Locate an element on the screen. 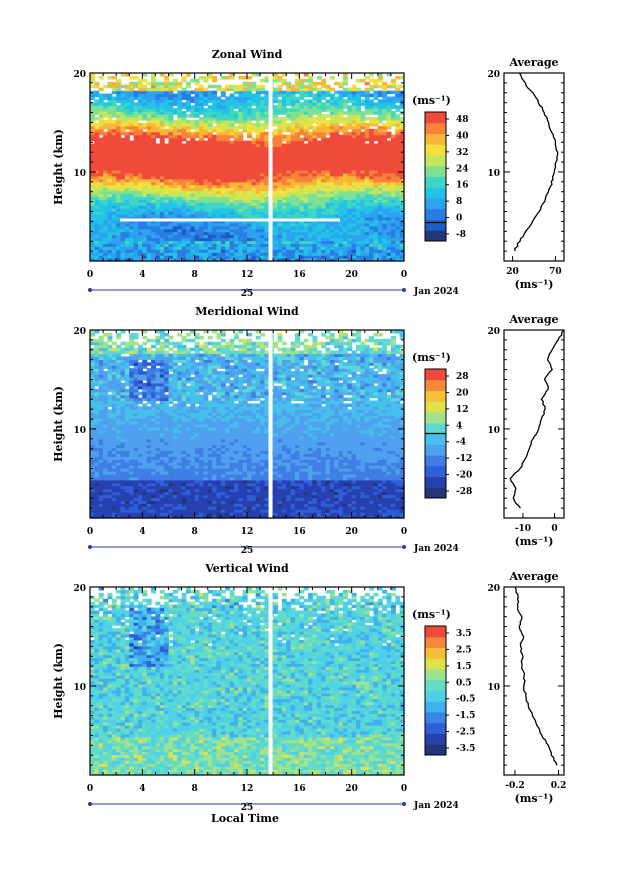 This screenshot has width=621, height=873. meridional-colorbar-label: 28 is located at coordinates (462, 377).